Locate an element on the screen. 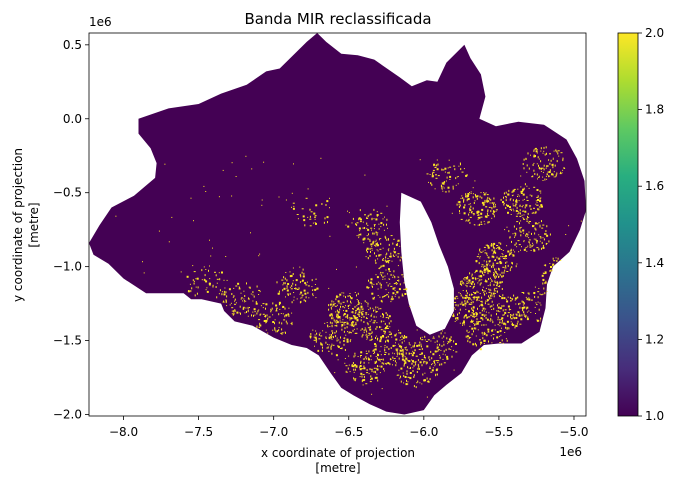  x-axis: −8.0 −7.5 −7.0 −6.5 −6.0 −5.5 −5.0 is located at coordinates (349, 427).